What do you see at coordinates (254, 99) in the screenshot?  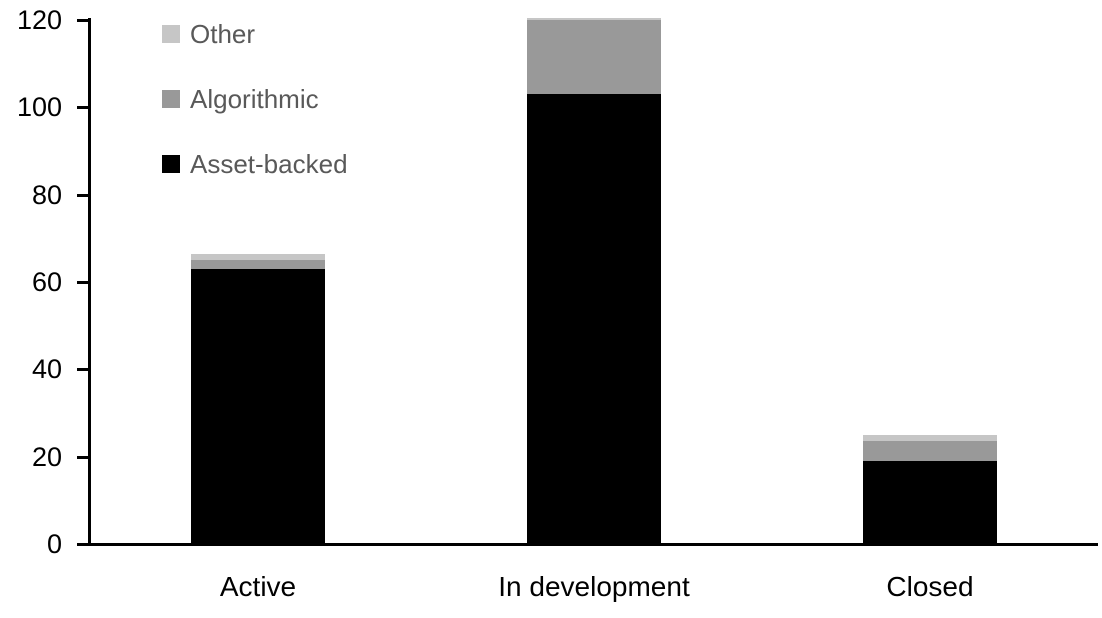 I see `legend-label: Algorithmic` at bounding box center [254, 99].